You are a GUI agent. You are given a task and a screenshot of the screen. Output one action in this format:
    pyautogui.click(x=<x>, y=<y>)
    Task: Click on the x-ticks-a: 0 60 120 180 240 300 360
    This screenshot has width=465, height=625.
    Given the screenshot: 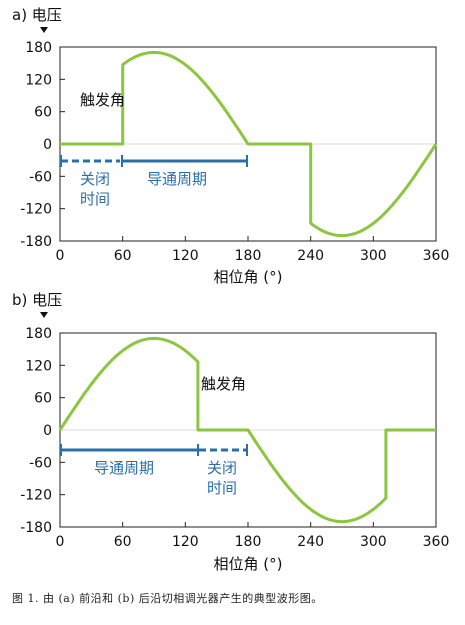 What is the action you would take?
    pyautogui.click(x=253, y=250)
    